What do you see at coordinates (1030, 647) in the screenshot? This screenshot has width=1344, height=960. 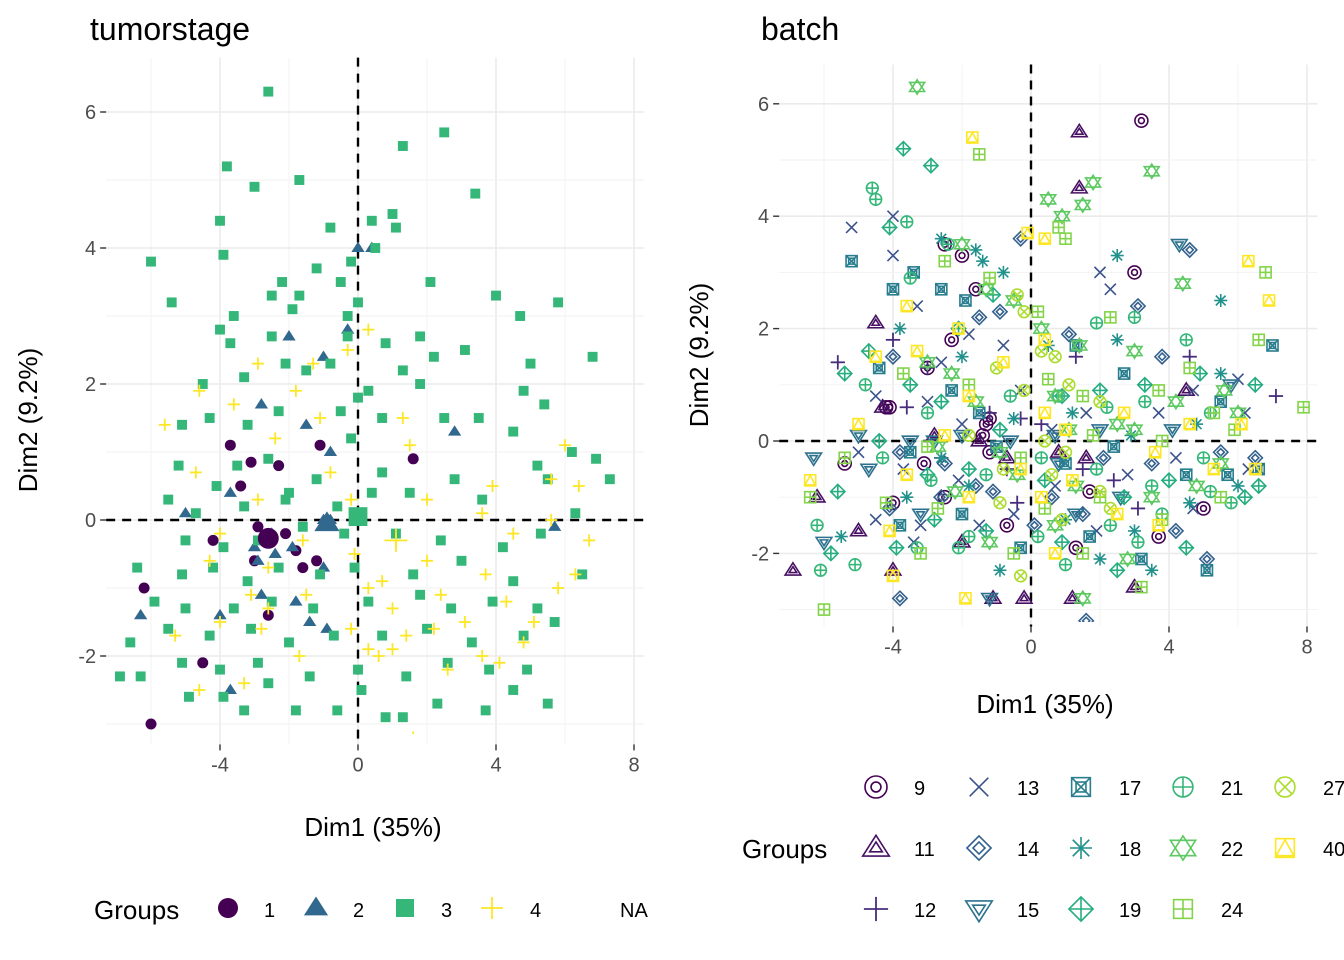 I see `x-tick-label: 0` at bounding box center [1030, 647].